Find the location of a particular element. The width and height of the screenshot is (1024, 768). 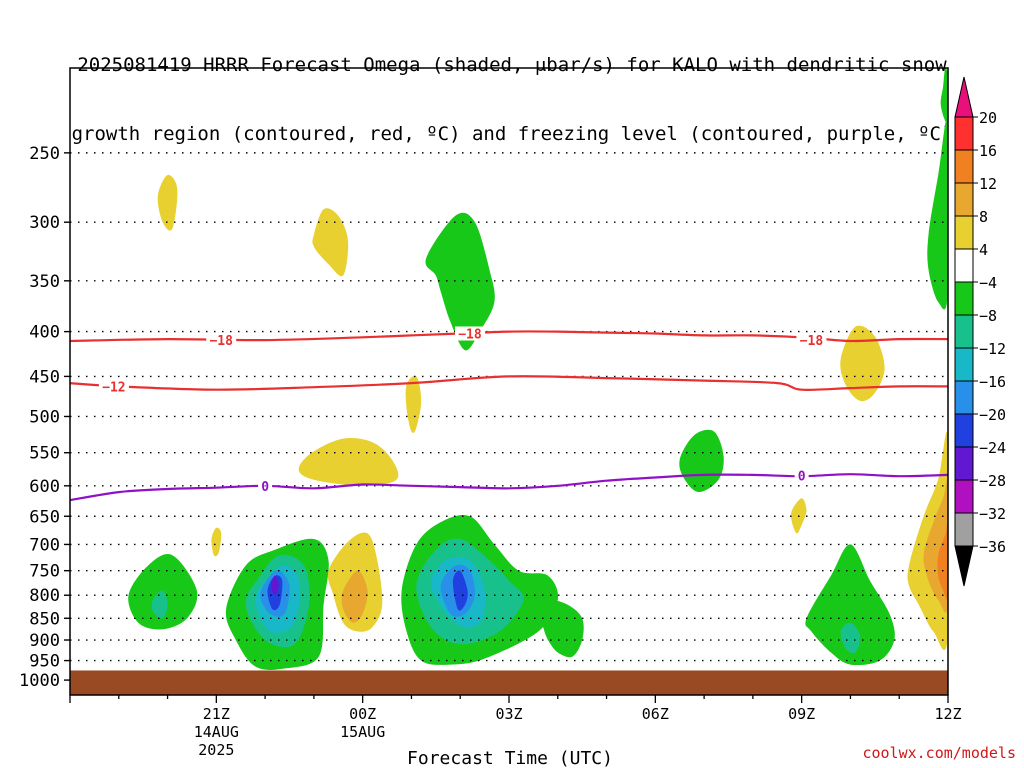

colorbar-label: −28 is located at coordinates (992, 481).